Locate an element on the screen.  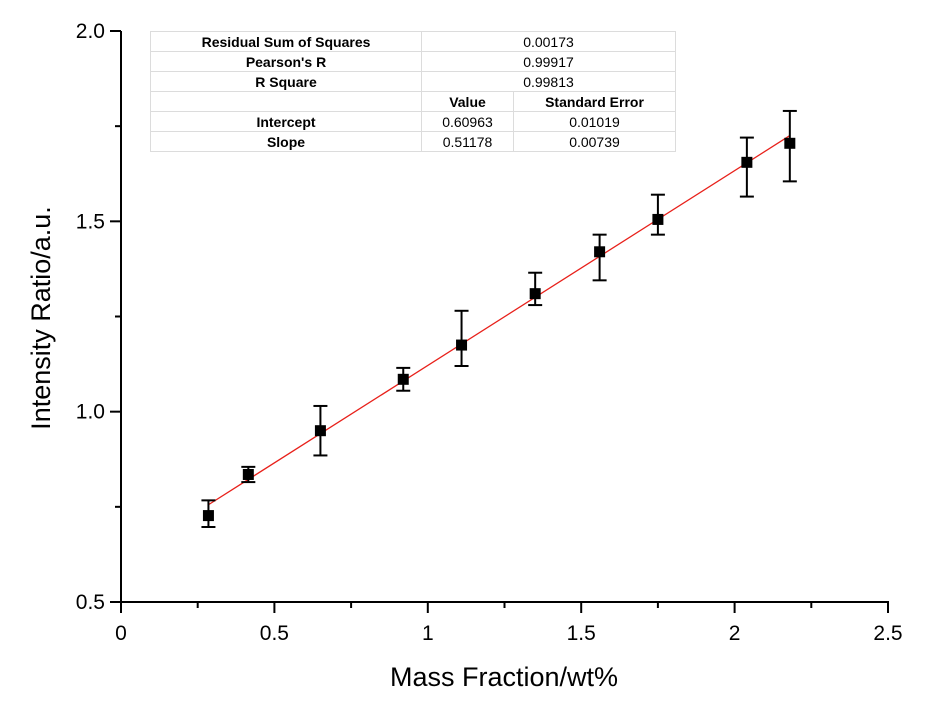
table-row: Residual Sum of Squares 0.00173 is located at coordinates (413, 41).